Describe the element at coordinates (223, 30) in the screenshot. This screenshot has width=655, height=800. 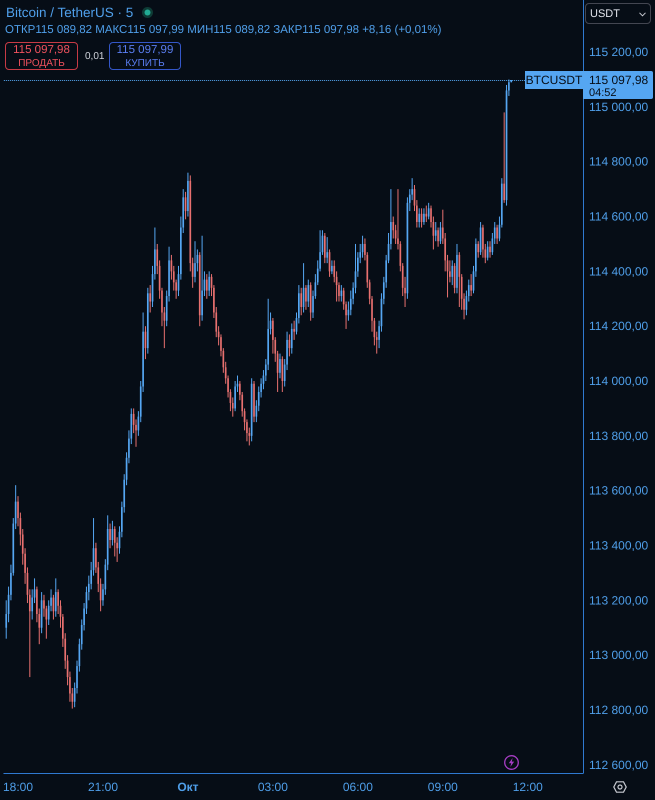
I see `text: ОТКР115 089,82 МАКС115 097,99 МИН115 089,82 ЗАКР115 097,98 +8,16 (+0,01%)` at that location.